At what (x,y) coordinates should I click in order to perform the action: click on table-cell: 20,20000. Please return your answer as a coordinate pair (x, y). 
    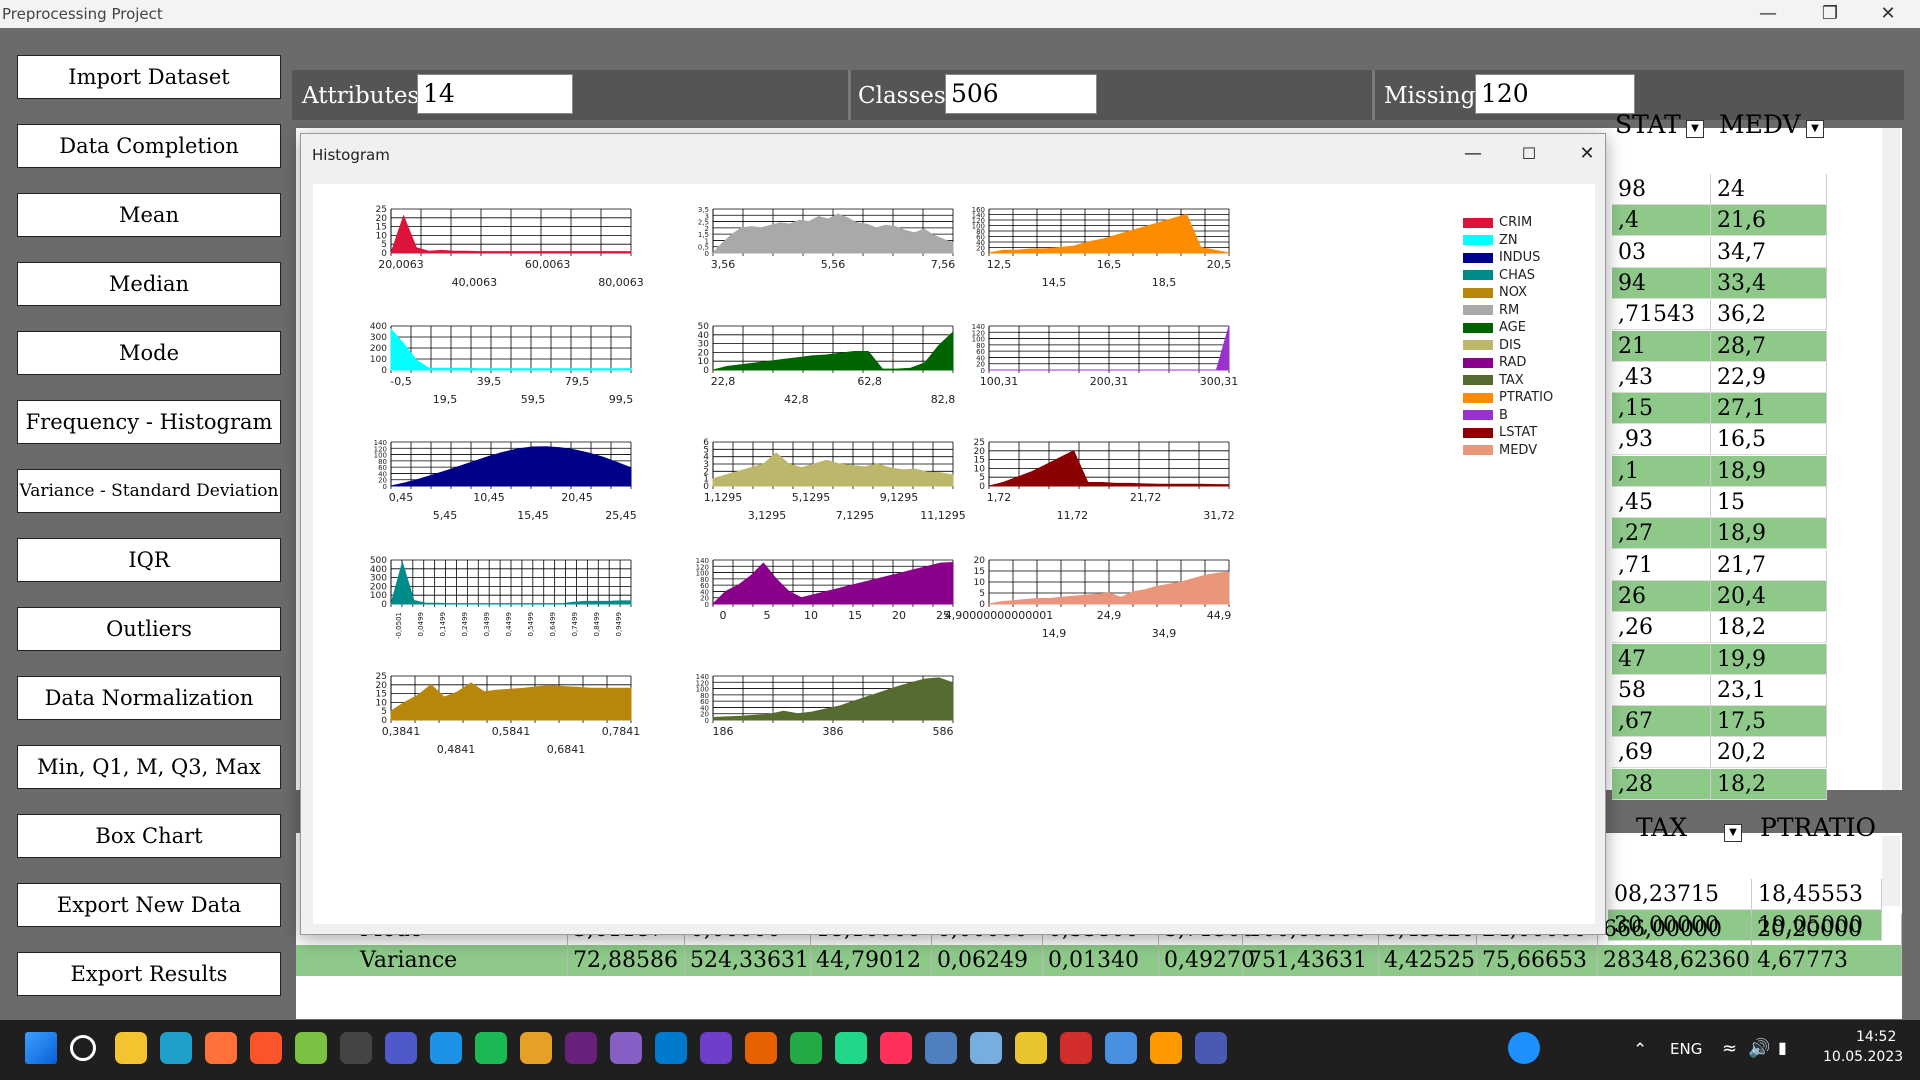
    Looking at the image, I should click on (1827, 929).